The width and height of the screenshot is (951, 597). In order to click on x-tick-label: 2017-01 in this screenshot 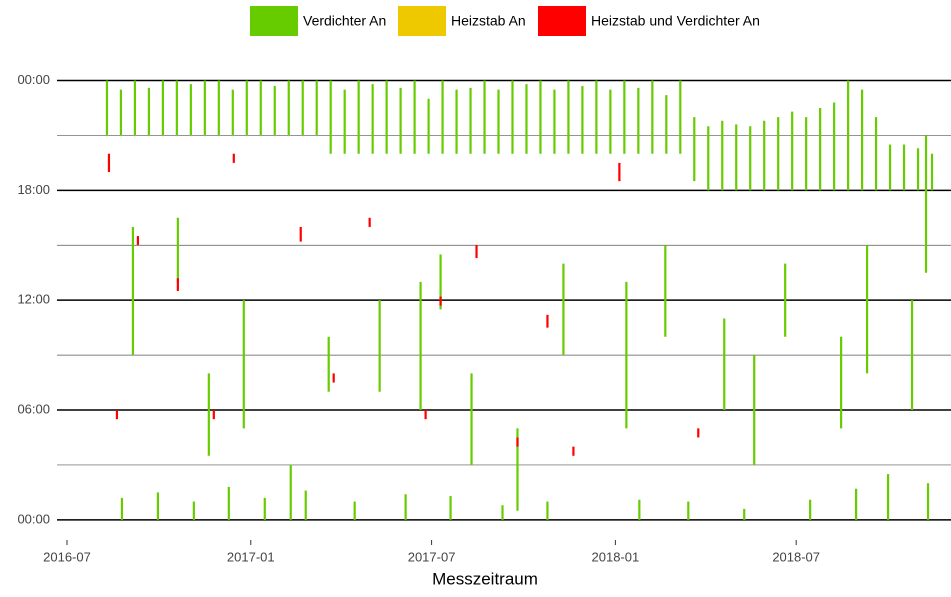, I will do `click(251, 556)`.